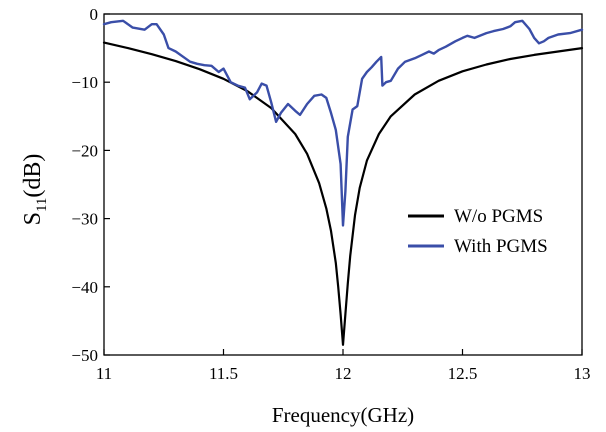  Describe the element at coordinates (33, 218) in the screenshot. I see `y-axis-title-main: S` at that location.